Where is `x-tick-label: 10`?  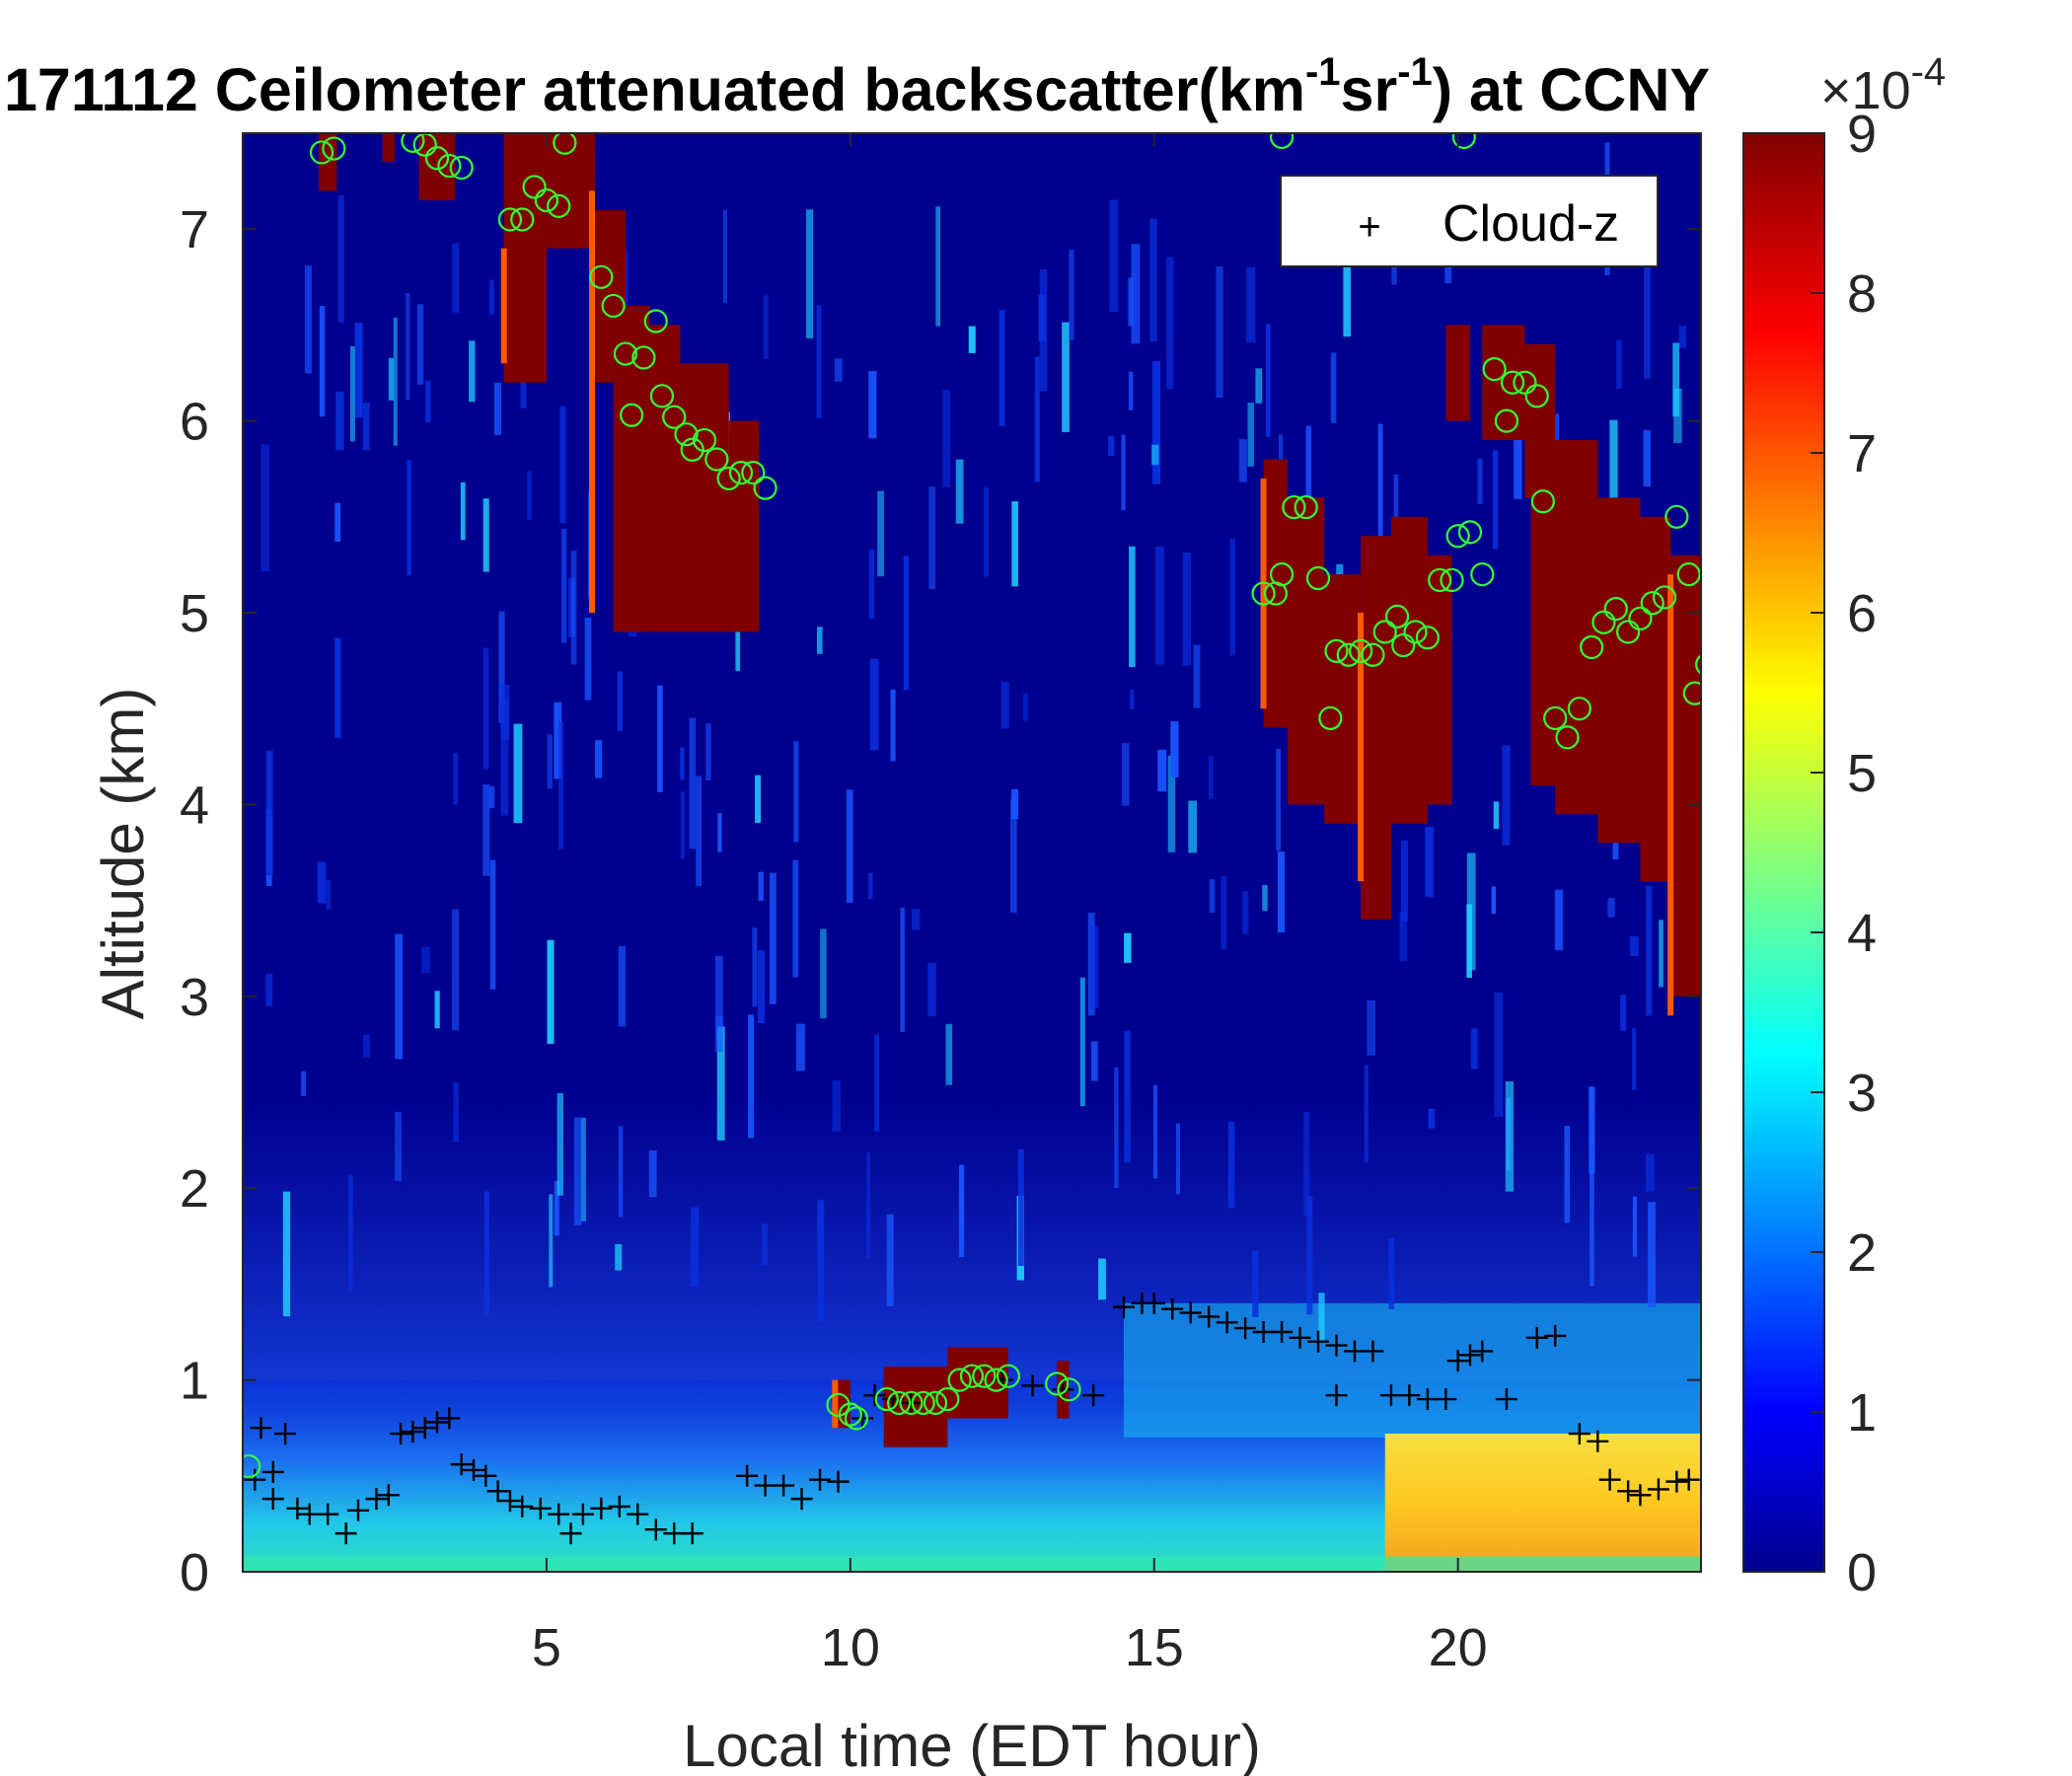 x-tick-label: 10 is located at coordinates (851, 1647).